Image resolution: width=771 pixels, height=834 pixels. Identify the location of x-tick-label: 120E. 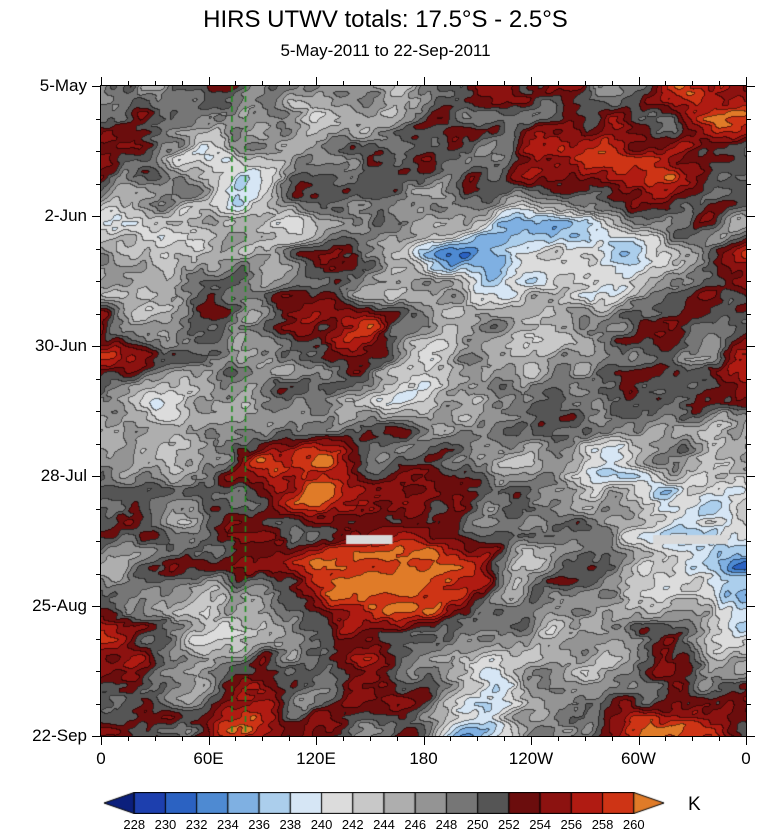
(316, 758).